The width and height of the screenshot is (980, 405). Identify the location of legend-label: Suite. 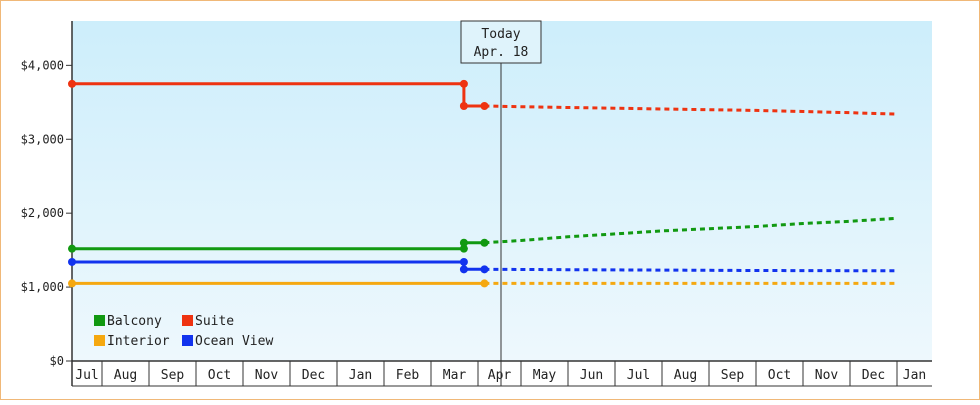
(214, 321).